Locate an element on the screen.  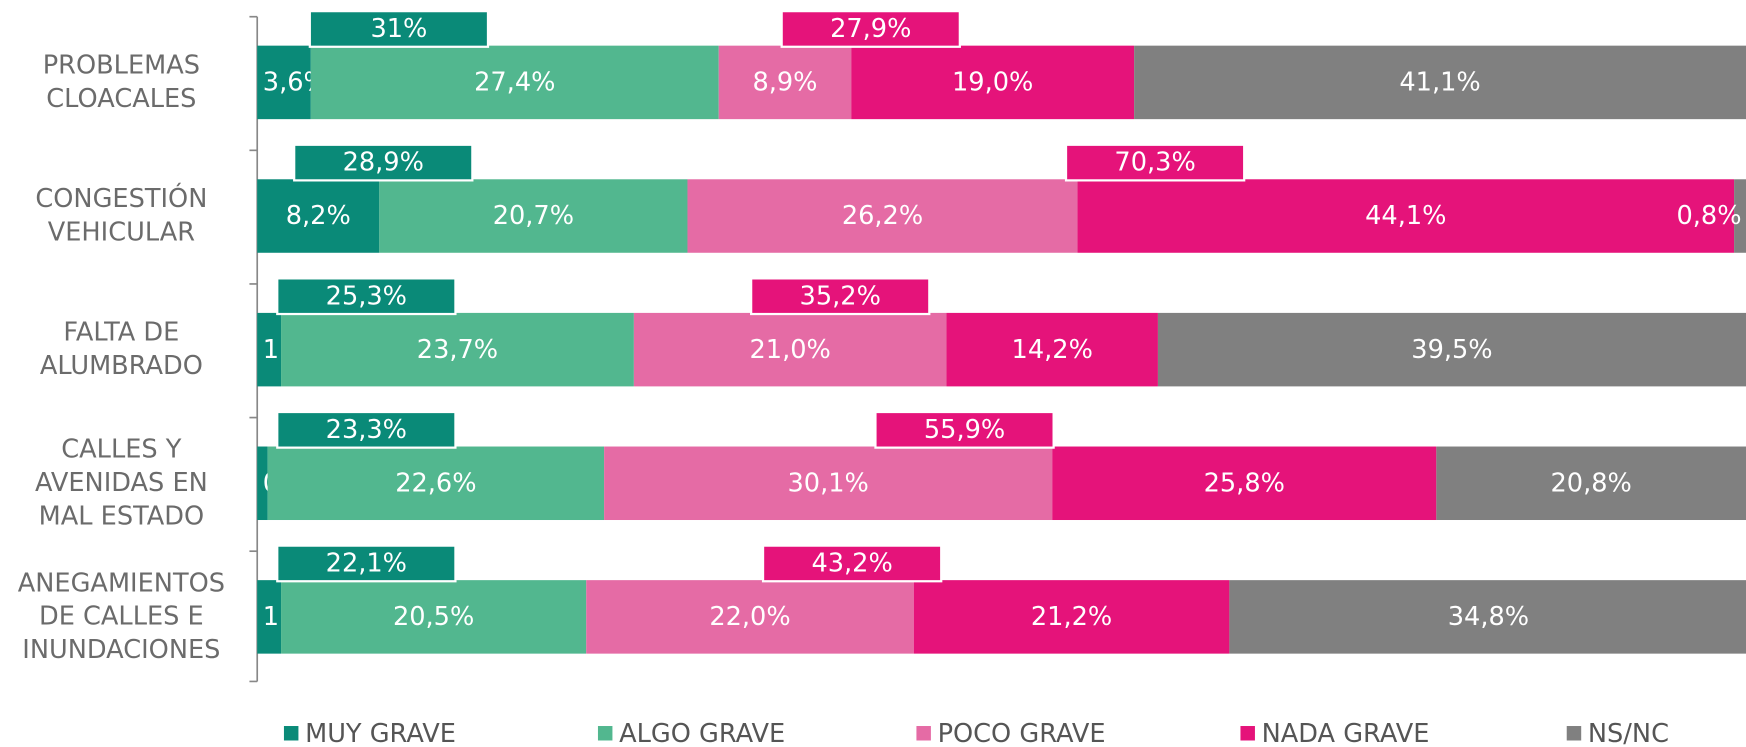
category-label: ANEGAMIENTOS DE CALLES E INUNDACIONES is located at coordinates (121, 617).